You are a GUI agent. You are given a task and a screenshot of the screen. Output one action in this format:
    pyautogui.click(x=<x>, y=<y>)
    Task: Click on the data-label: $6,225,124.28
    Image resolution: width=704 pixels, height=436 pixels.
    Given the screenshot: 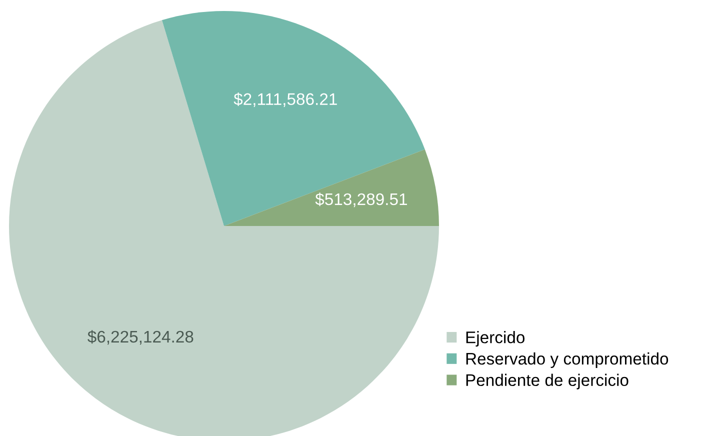 What is the action you would take?
    pyautogui.click(x=141, y=337)
    